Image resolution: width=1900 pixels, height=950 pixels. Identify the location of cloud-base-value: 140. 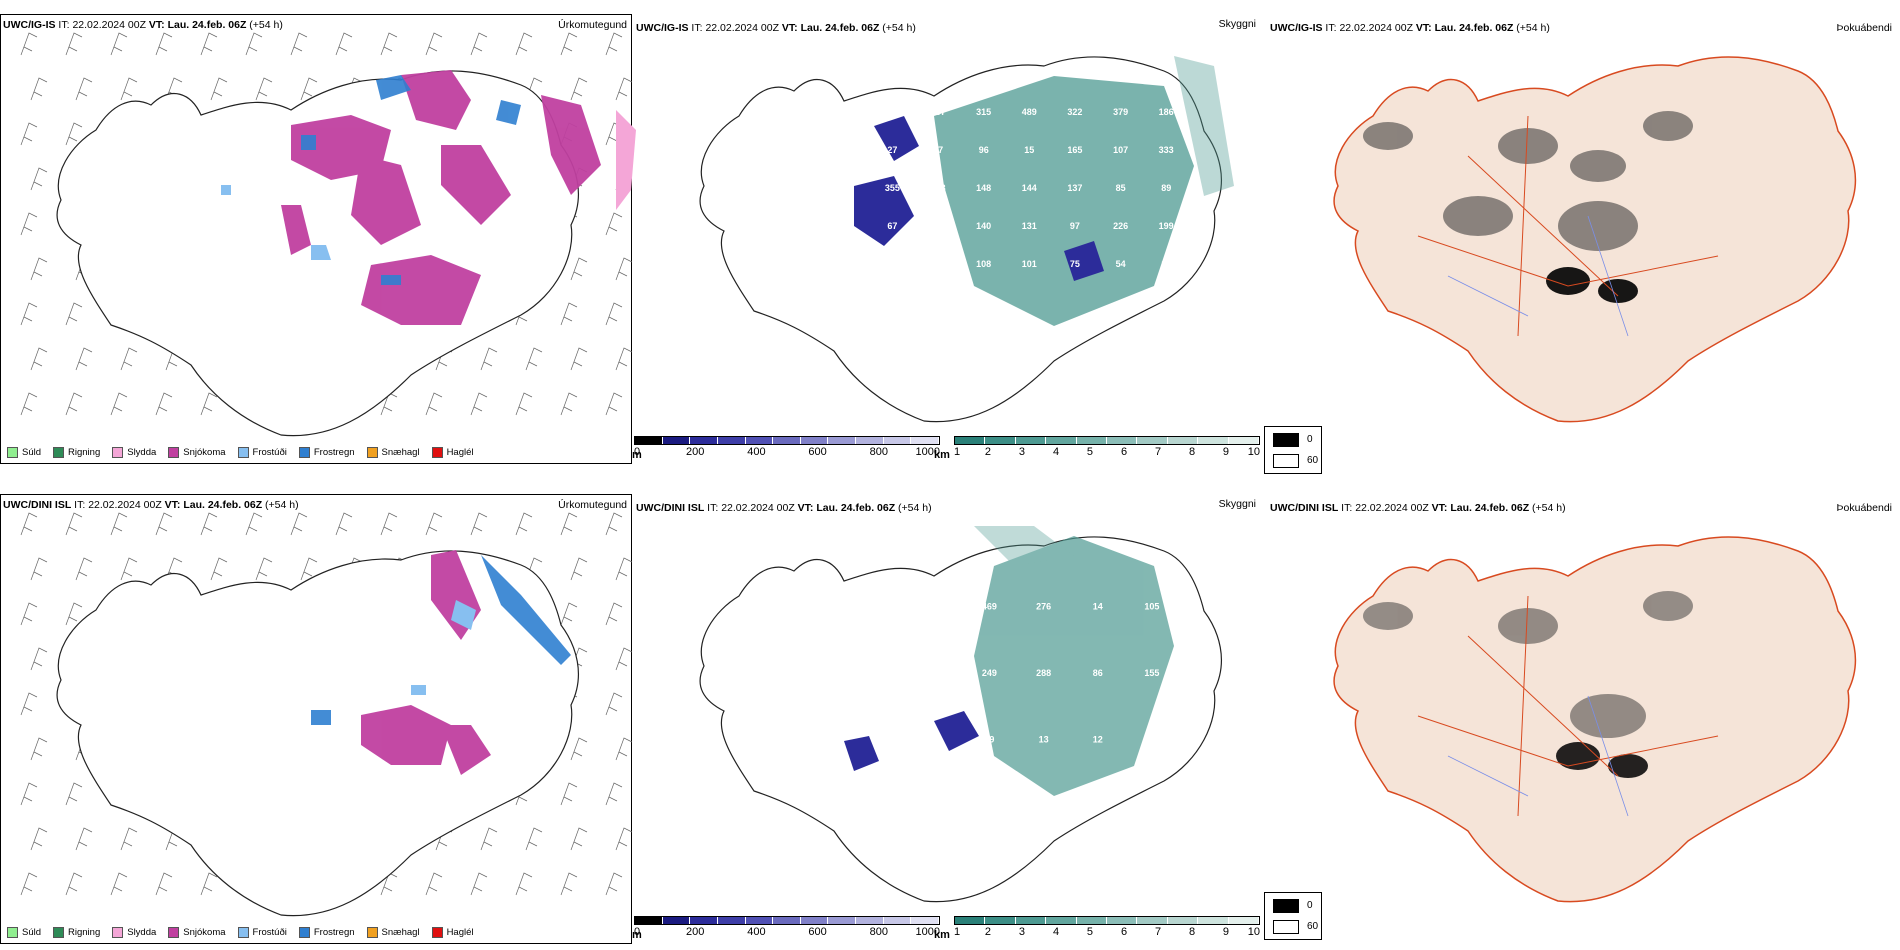
(983, 226).